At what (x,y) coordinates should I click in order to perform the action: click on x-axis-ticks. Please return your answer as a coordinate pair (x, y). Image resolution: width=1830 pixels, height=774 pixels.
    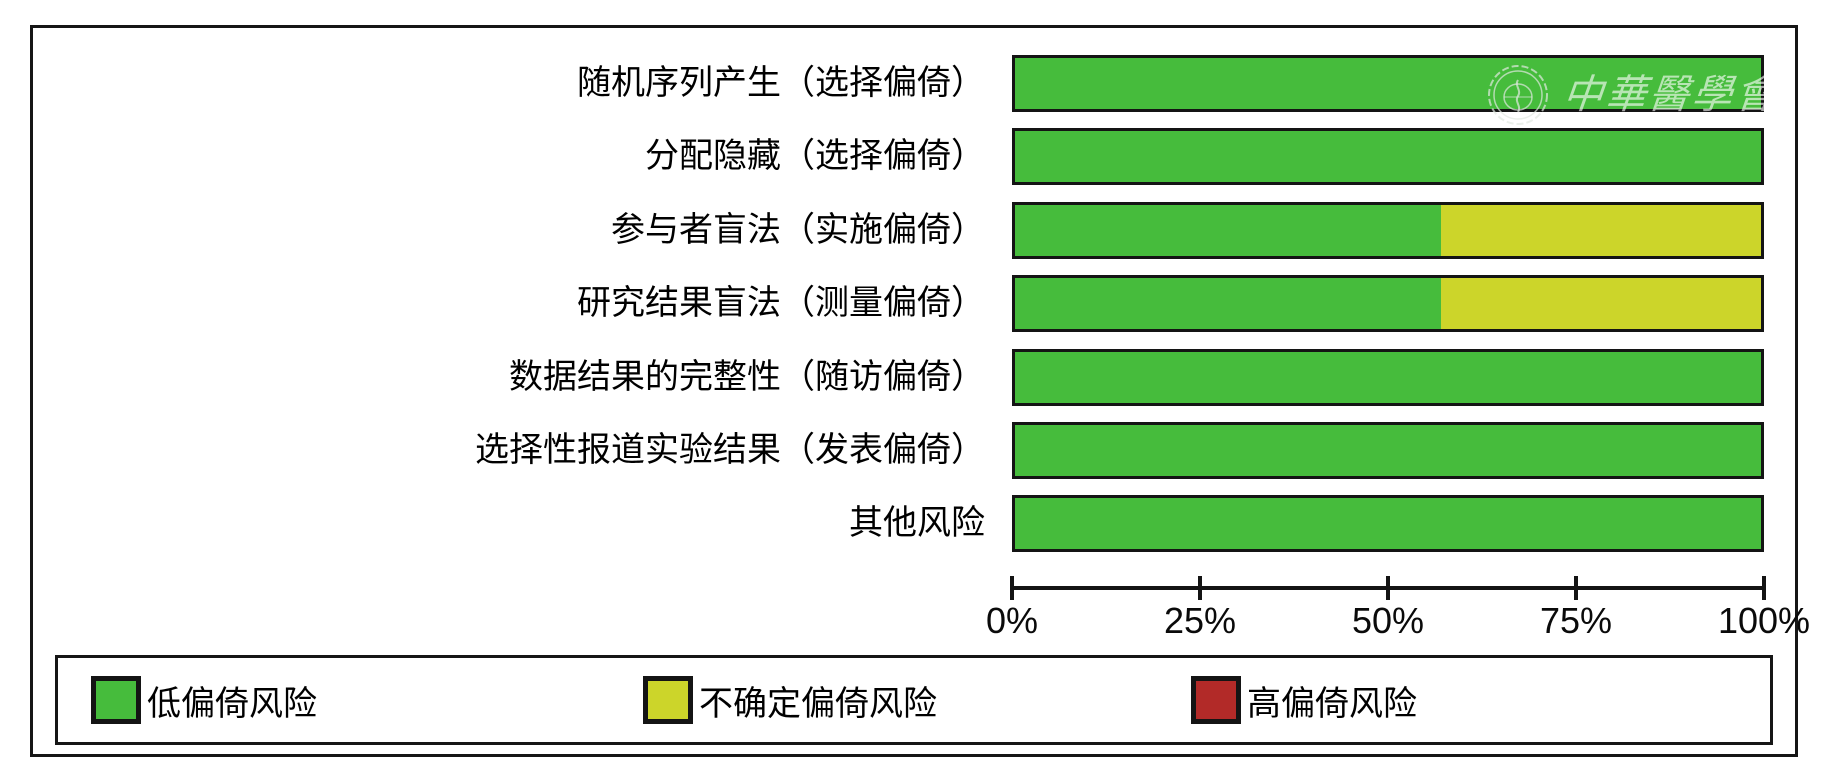
    Looking at the image, I should click on (1388, 588).